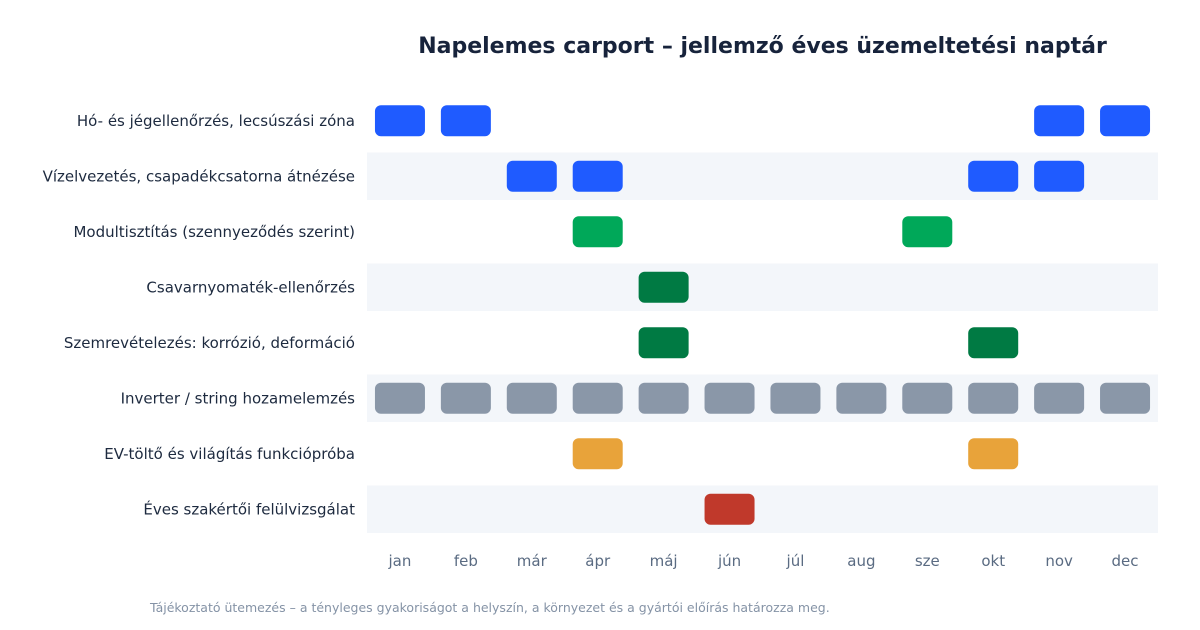 The image size is (1200, 630). What do you see at coordinates (209, 343) in the screenshot?
I see `row-label: Szemrevételezés: korrózió, deformáció` at bounding box center [209, 343].